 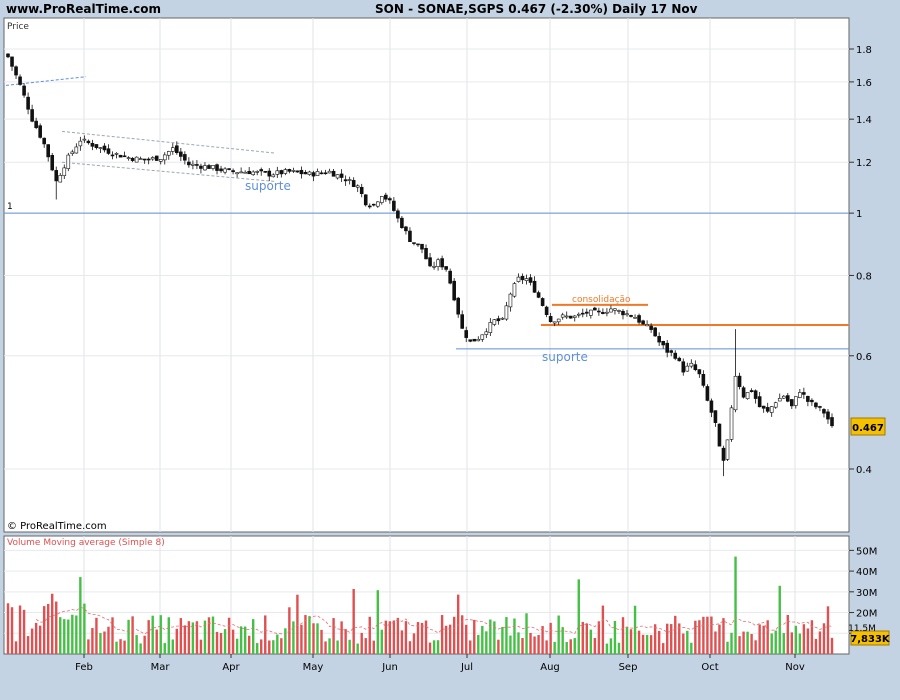 What do you see at coordinates (601, 300) in the screenshot?
I see `consolidacao-label: consolidação` at bounding box center [601, 300].